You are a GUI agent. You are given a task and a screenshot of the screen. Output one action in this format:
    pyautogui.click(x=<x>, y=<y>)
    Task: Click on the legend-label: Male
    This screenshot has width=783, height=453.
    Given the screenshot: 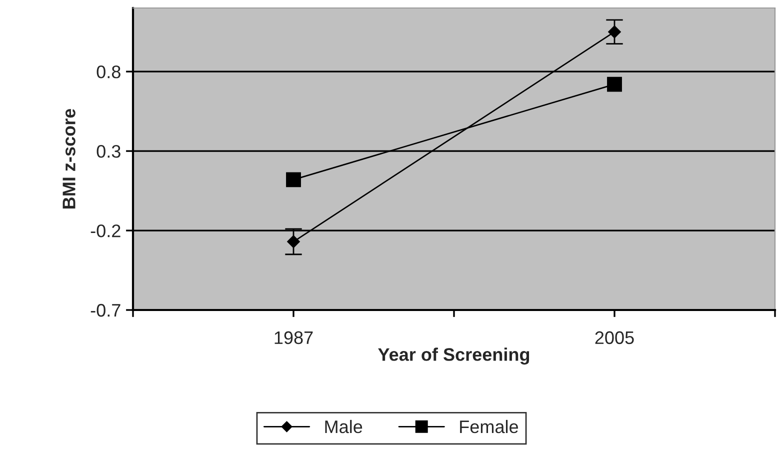 What is the action you would take?
    pyautogui.click(x=343, y=427)
    